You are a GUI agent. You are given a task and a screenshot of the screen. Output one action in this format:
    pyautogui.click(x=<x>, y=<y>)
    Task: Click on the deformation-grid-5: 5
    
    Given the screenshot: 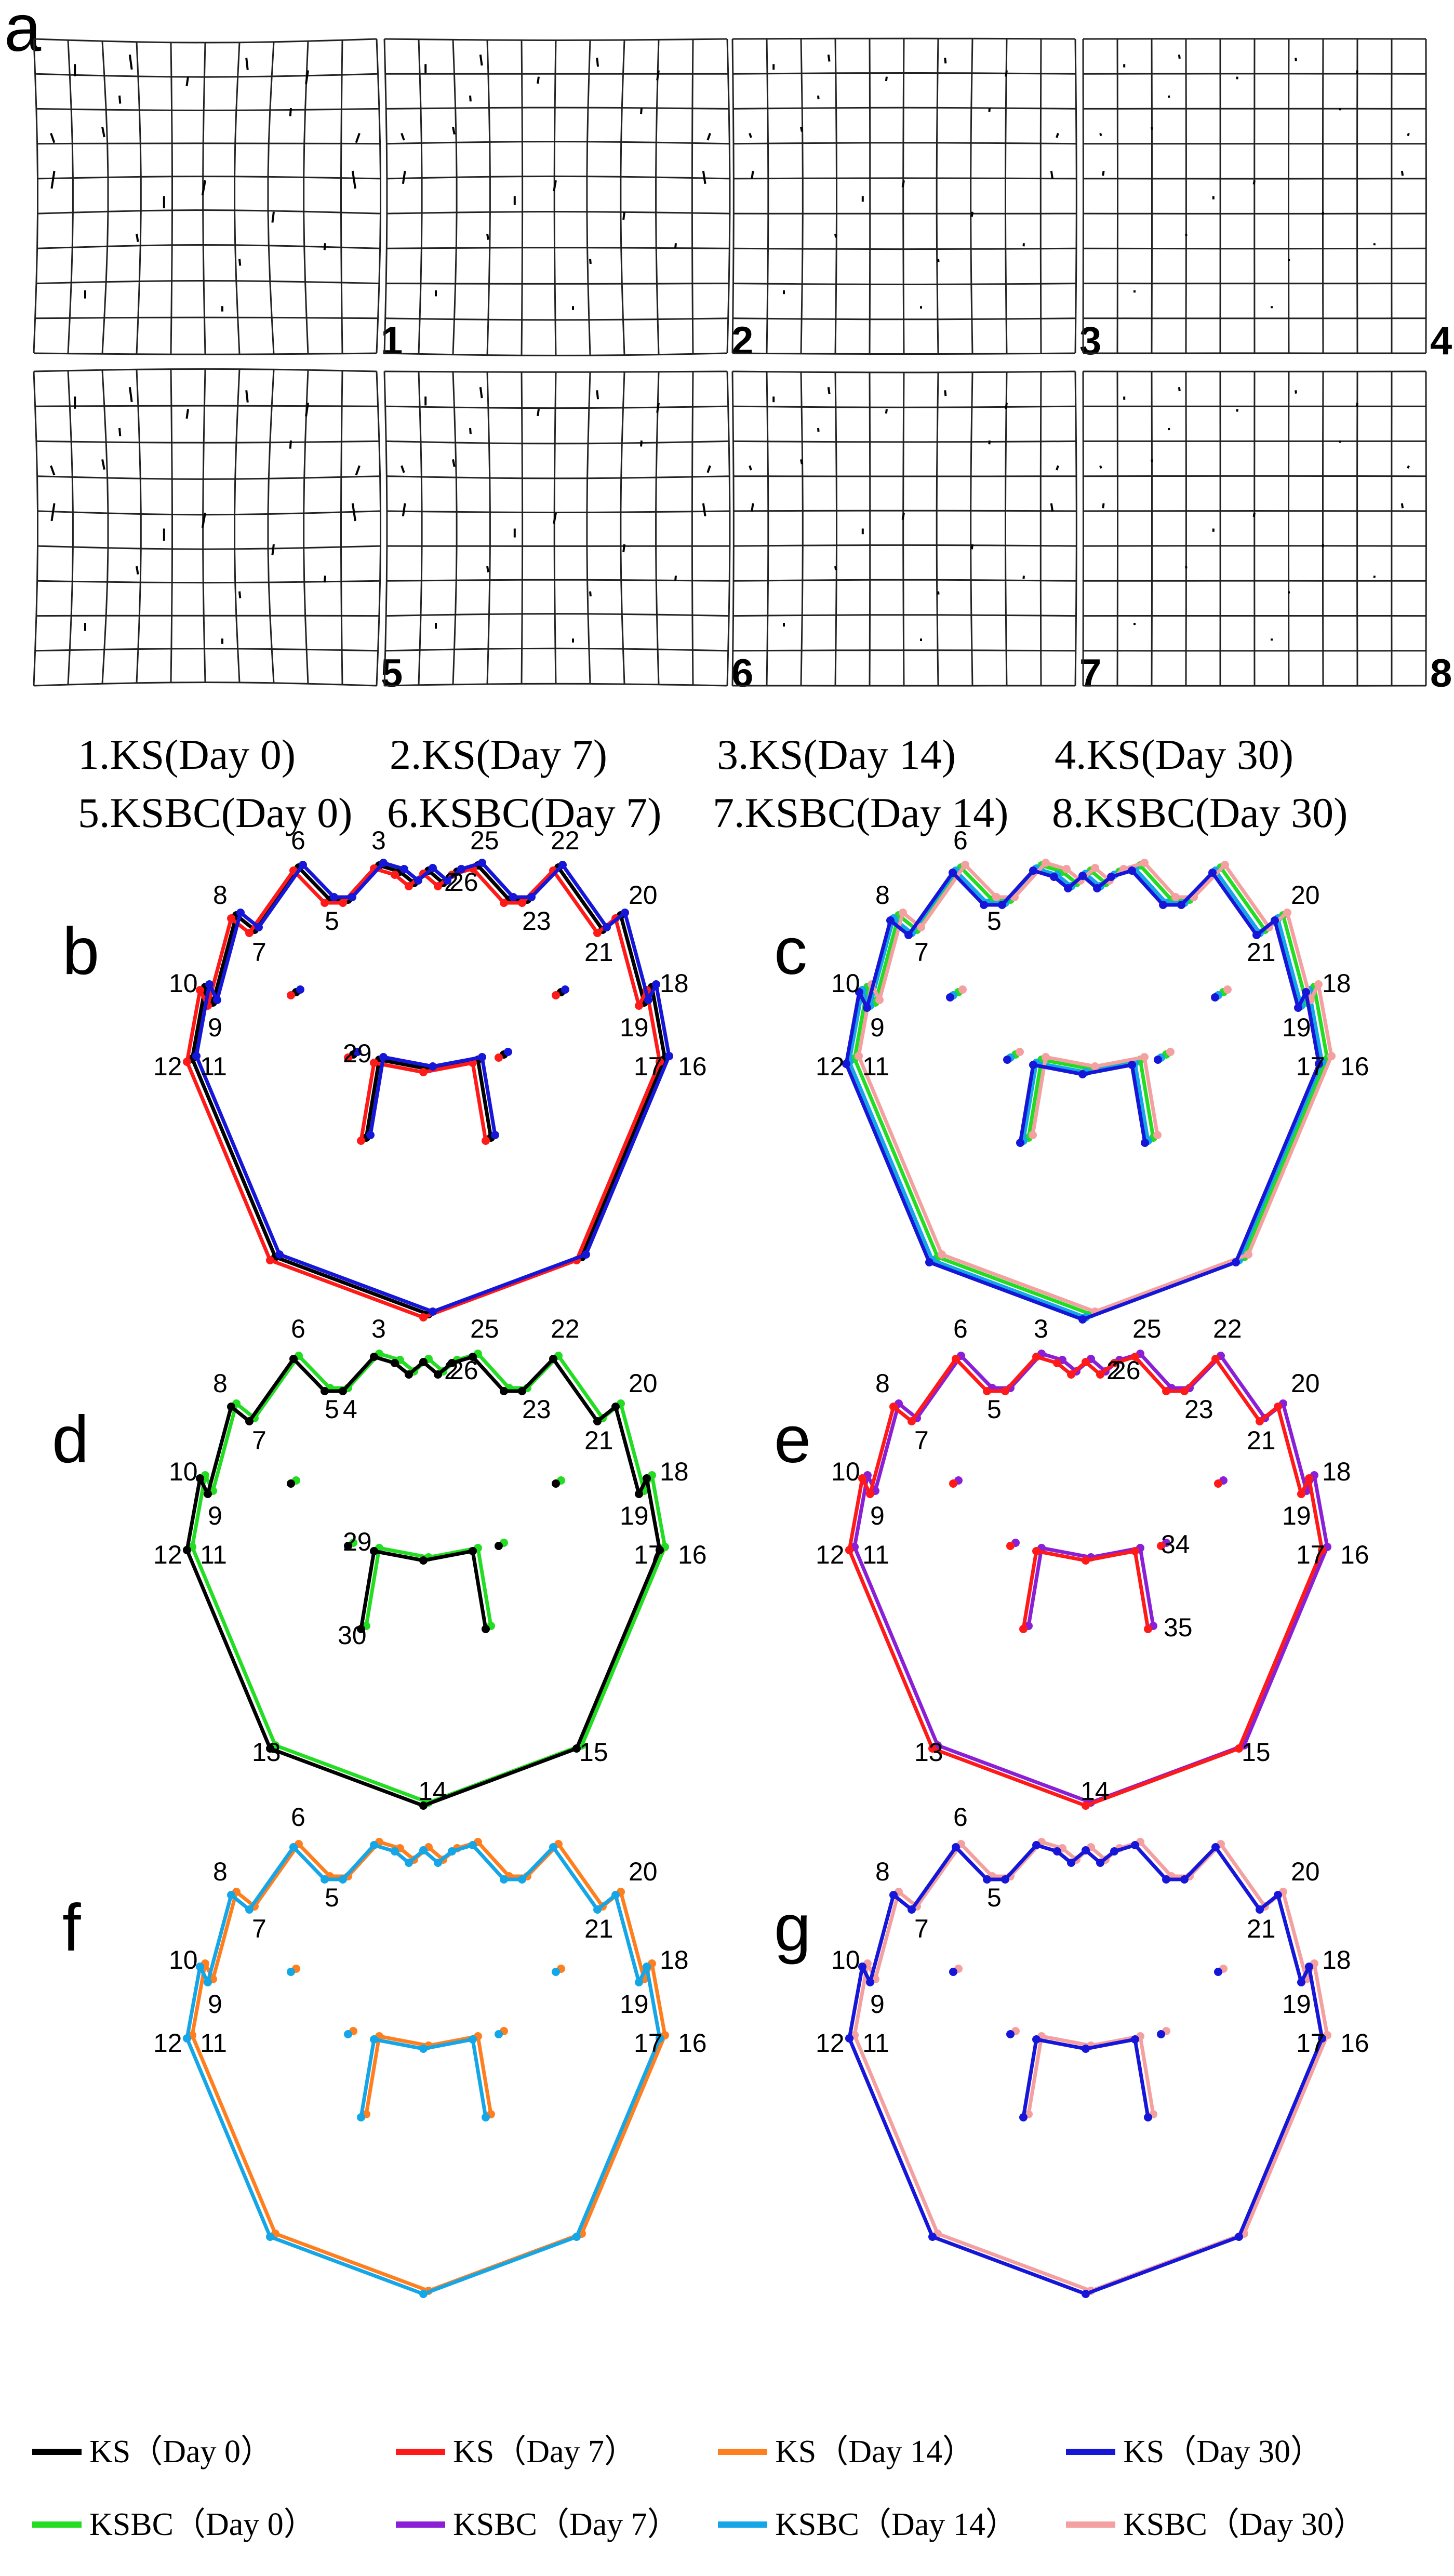 What is the action you would take?
    pyautogui.click(x=218, y=532)
    